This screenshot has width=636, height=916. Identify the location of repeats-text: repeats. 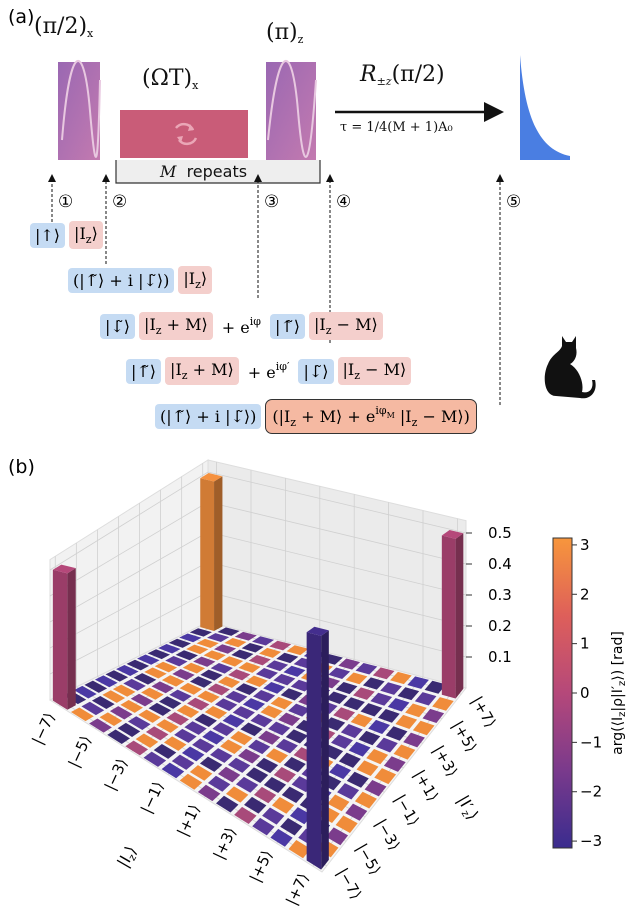
(217, 171).